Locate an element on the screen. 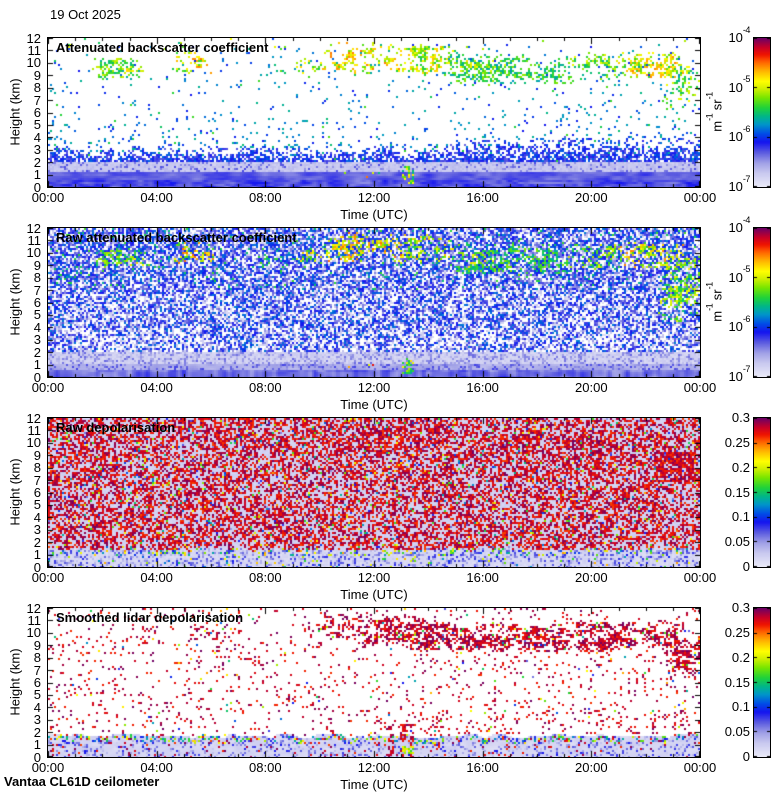  colorbar-tick-label: 0 is located at coordinates (746, 756).